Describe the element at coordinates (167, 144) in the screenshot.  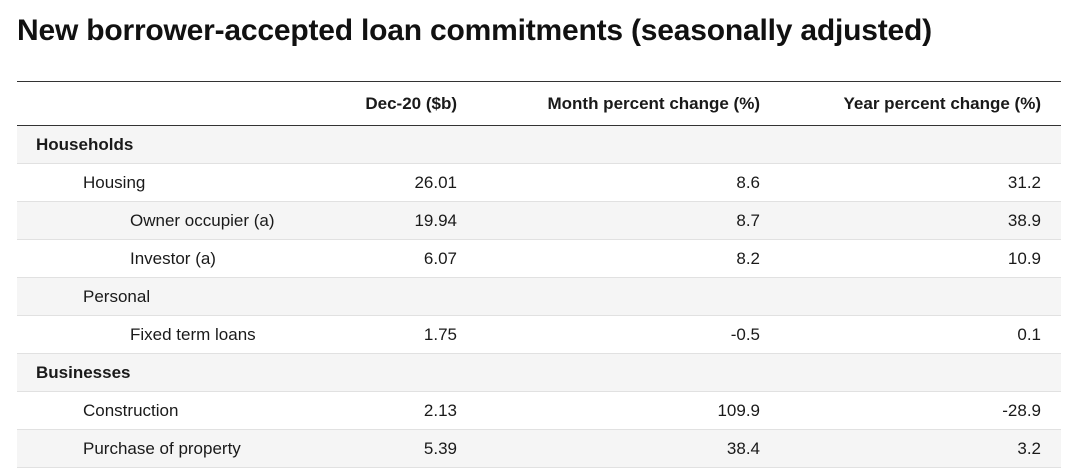
I see `row-label: Households` at that location.